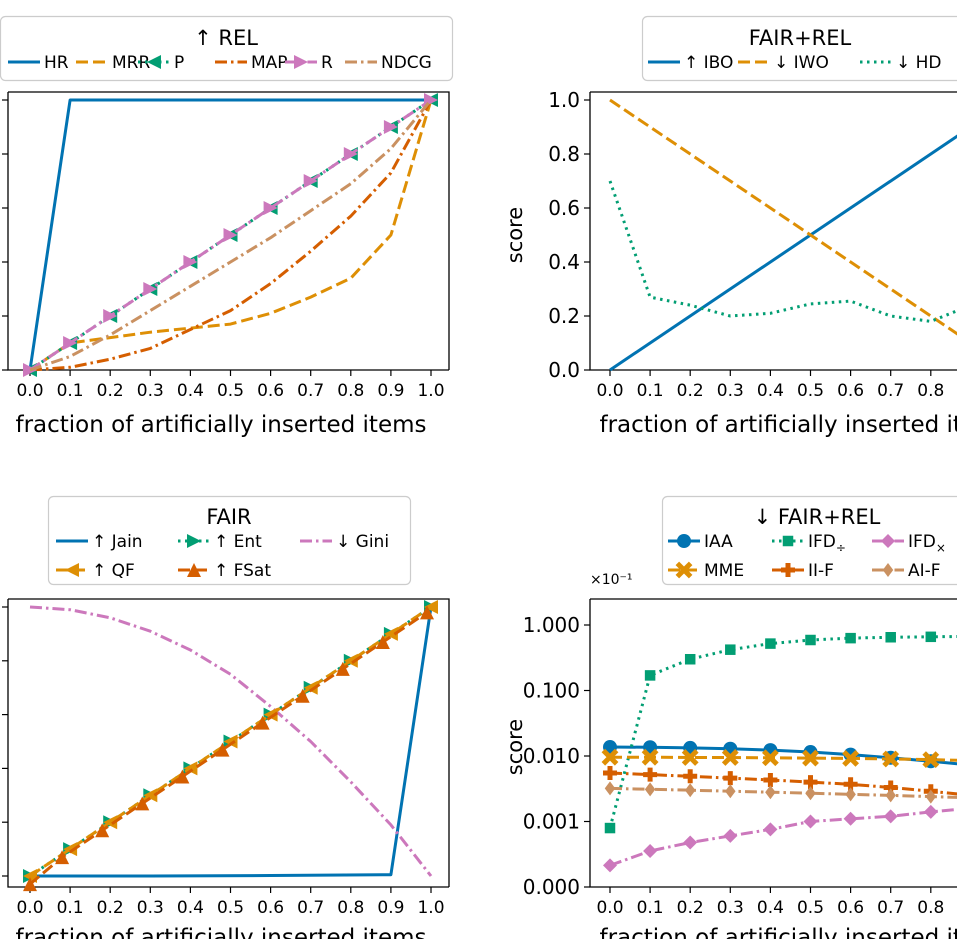  Describe the element at coordinates (850, 908) in the screenshot. I see `x-tick-label: 0.6` at that location.